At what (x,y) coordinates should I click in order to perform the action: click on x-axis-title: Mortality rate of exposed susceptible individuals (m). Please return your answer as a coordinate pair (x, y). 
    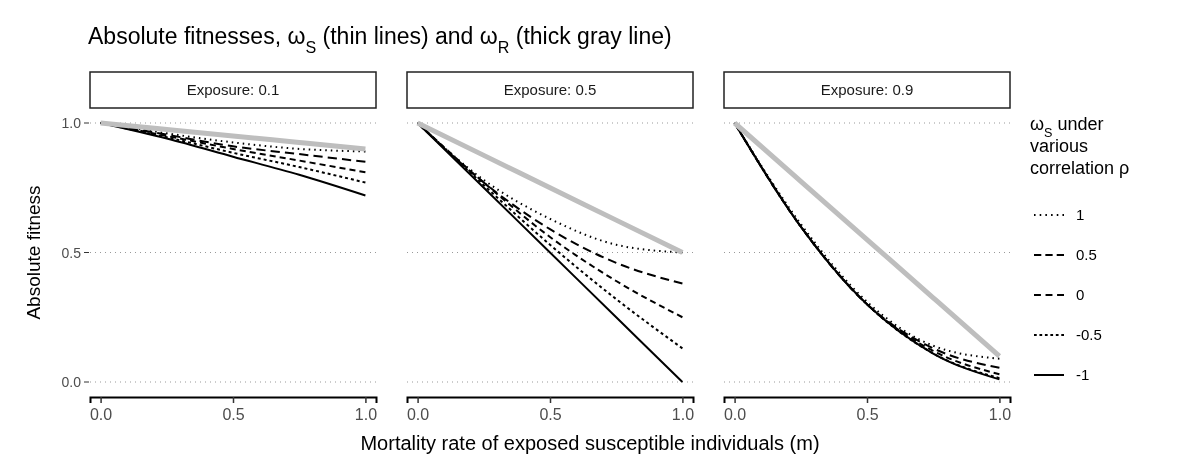
    Looking at the image, I should click on (590, 443).